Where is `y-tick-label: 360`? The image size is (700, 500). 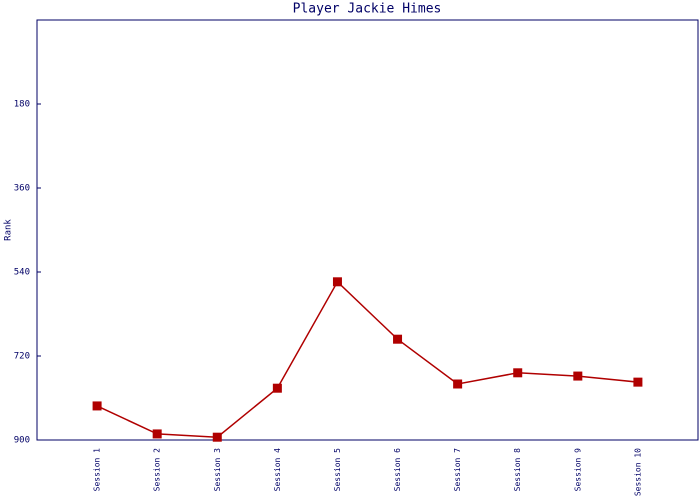
y-tick-label: 360 is located at coordinates (22, 189).